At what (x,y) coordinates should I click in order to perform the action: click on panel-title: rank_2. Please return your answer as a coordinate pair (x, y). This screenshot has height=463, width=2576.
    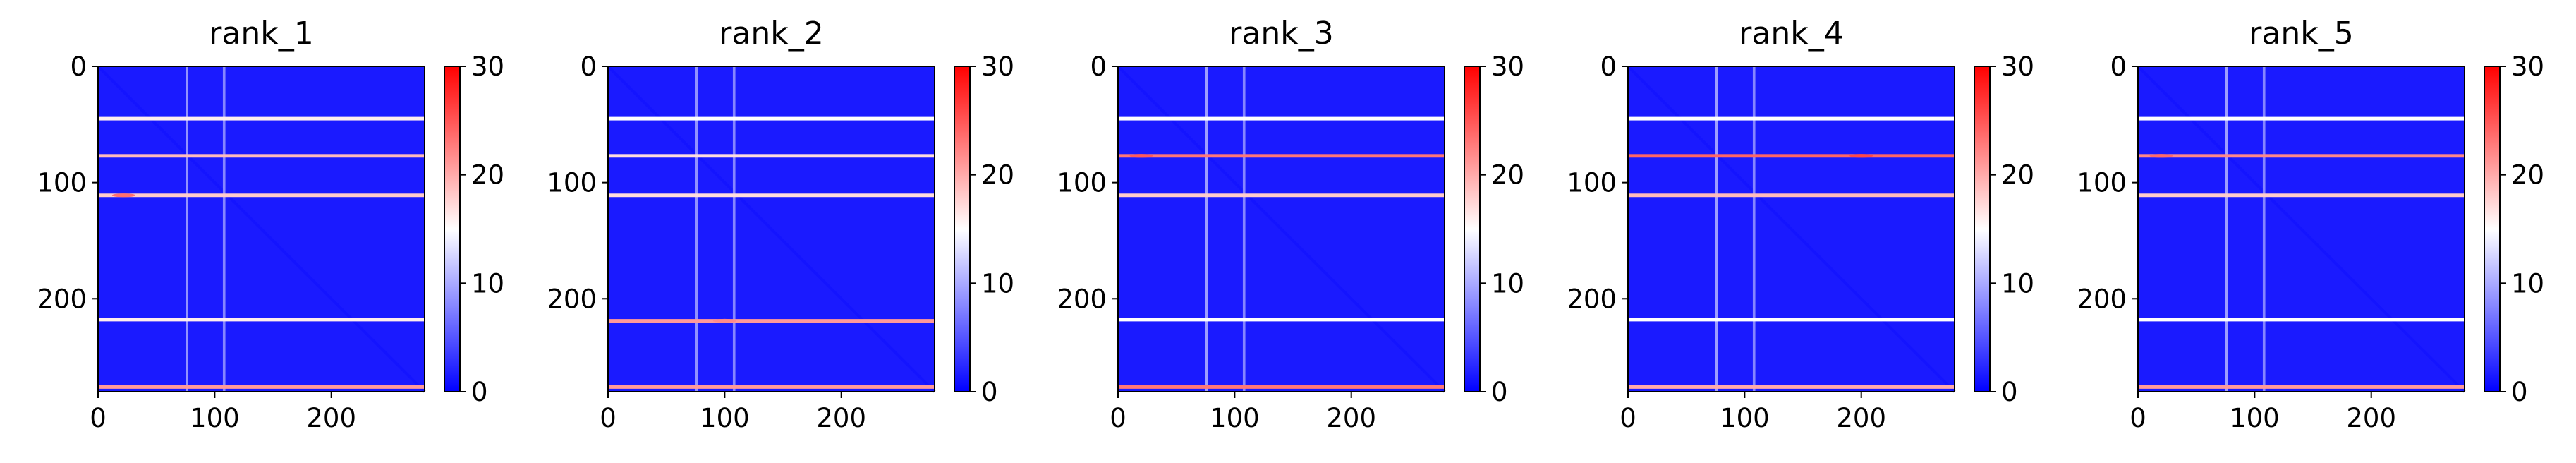
    Looking at the image, I should click on (771, 34).